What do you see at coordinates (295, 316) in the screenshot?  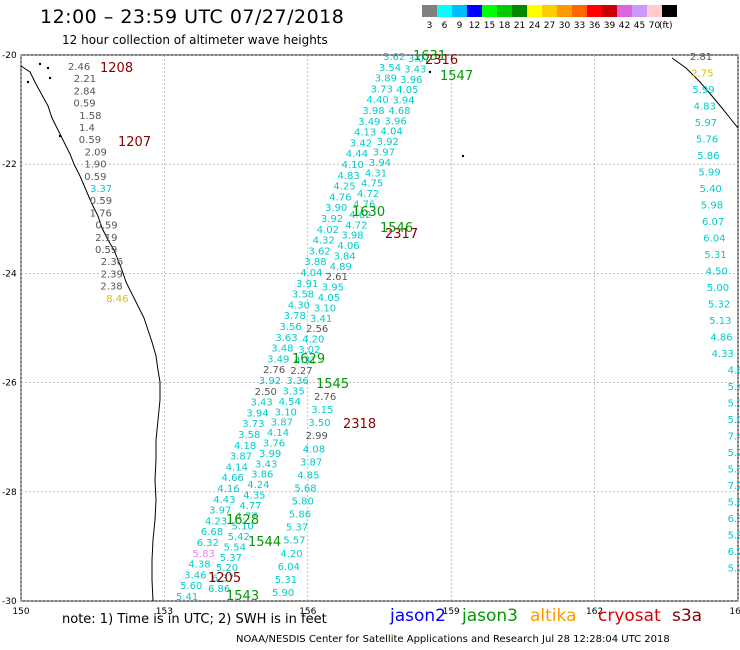 I see `wave-height-value: 3.78` at bounding box center [295, 316].